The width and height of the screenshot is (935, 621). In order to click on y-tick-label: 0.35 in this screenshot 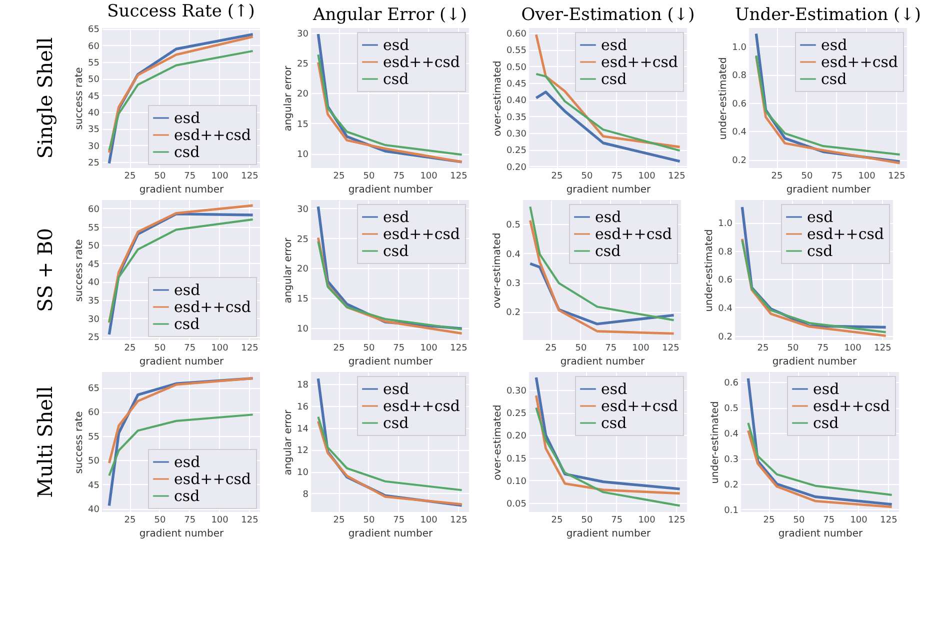, I will do `click(516, 117)`.